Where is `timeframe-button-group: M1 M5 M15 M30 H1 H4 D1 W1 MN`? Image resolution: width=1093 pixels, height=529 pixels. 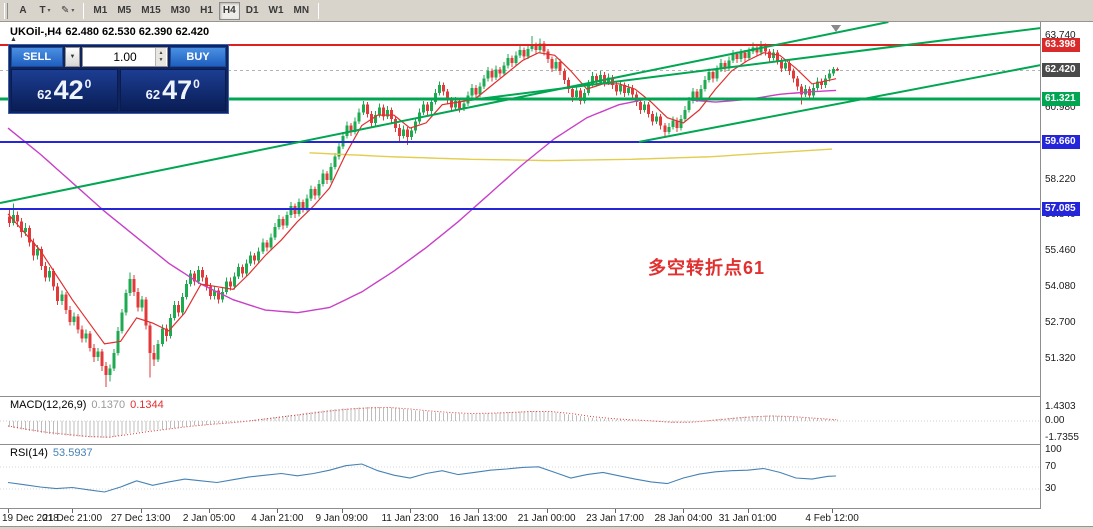
timeframe-button-group: M1 M5 M15 M30 H1 H4 D1 W1 MN is located at coordinates (201, 10).